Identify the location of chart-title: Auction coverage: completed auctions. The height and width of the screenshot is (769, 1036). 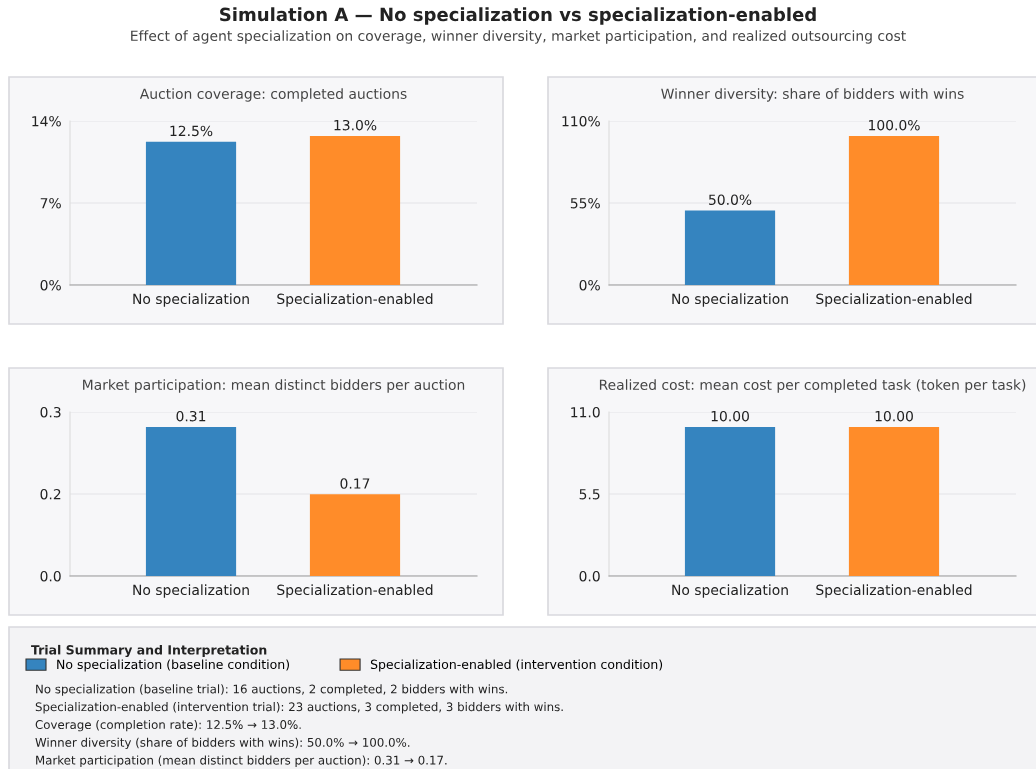
(273, 95).